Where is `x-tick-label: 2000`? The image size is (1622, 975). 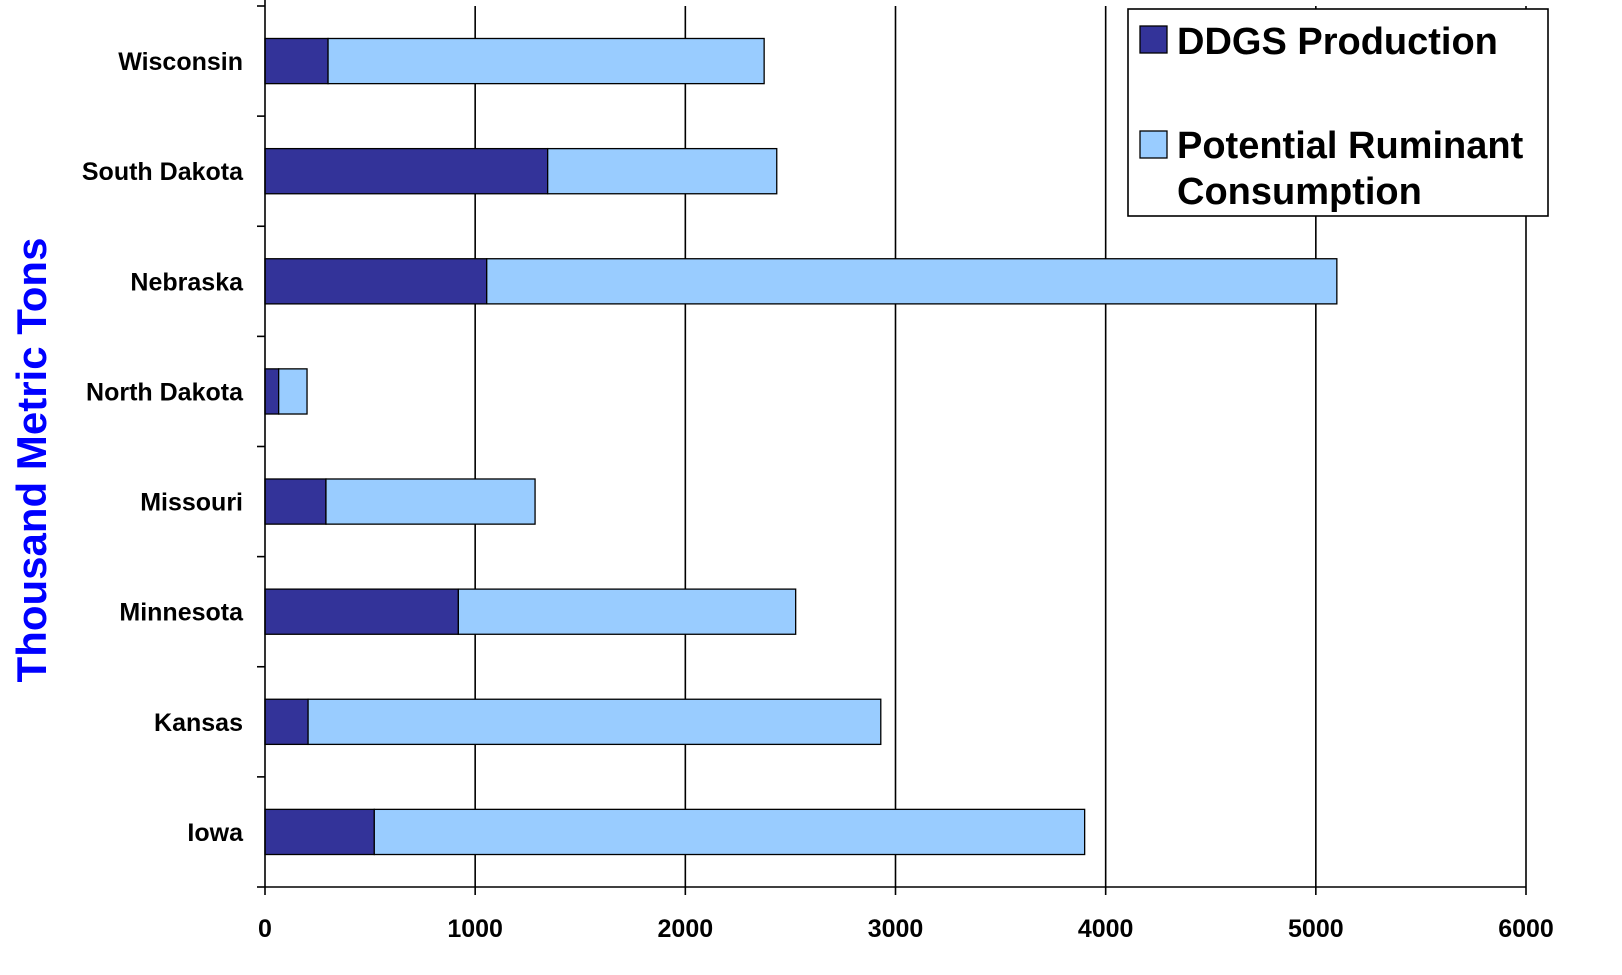
x-tick-label: 2000 is located at coordinates (686, 929).